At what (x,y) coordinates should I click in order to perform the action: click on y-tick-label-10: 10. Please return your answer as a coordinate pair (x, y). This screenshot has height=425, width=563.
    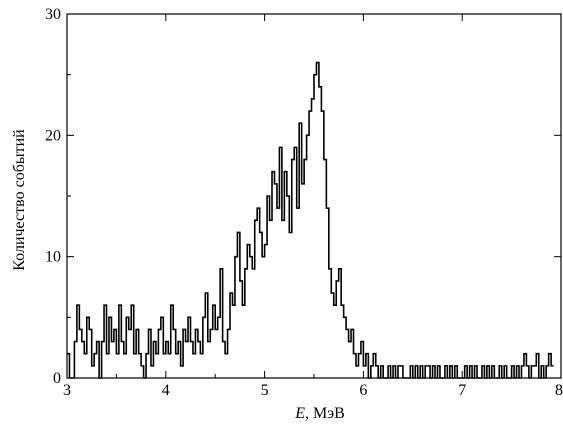
    Looking at the image, I should click on (53, 257).